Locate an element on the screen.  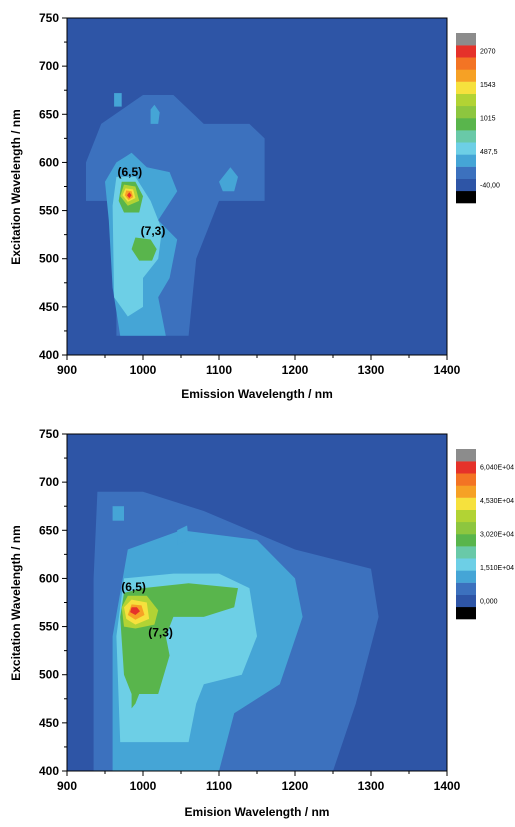
top-contour-regions is located at coordinates (175, 214).